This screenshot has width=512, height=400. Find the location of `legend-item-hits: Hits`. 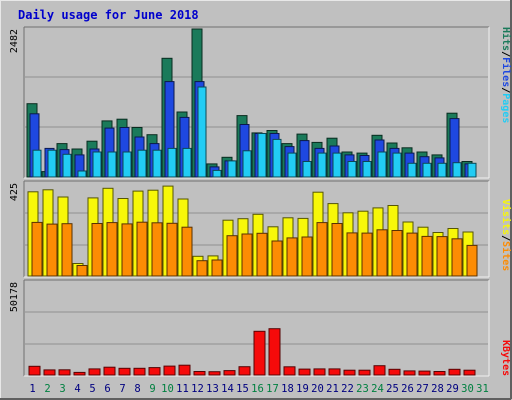

legend-item-hits: Hits is located at coordinates (506, 39).